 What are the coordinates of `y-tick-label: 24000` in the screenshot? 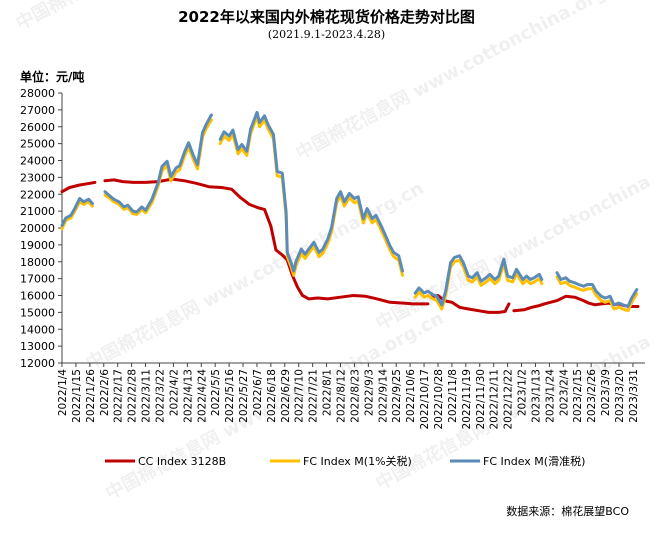 It's located at (37, 161).